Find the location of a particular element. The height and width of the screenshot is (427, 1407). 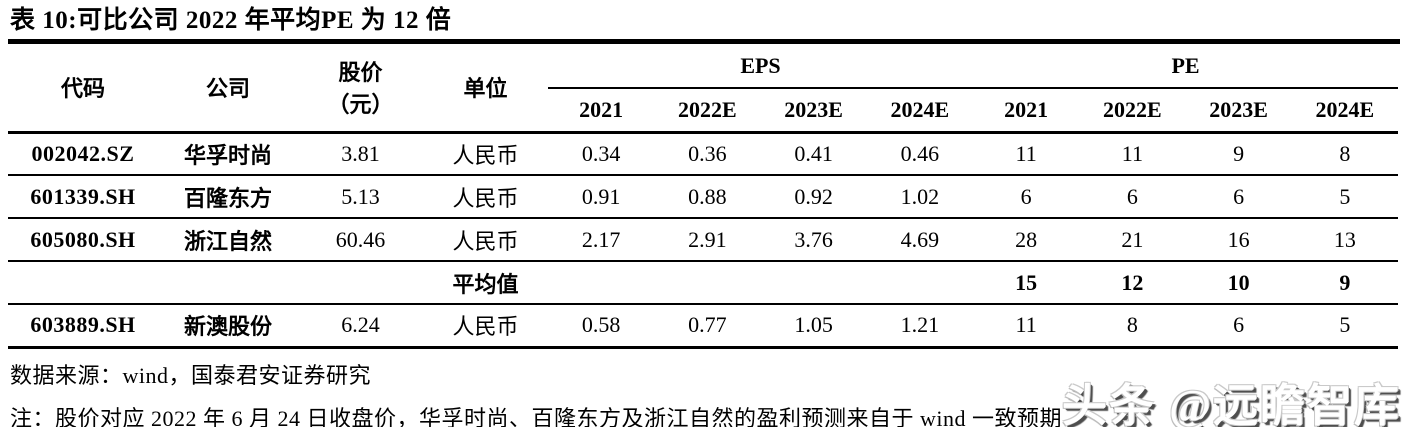

title-rule is located at coordinates (704, 41).